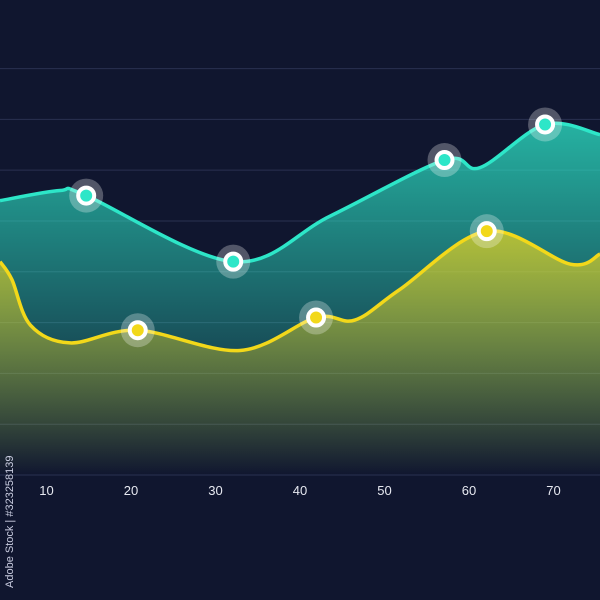 The image size is (600, 600). What do you see at coordinates (10, 521) in the screenshot?
I see `watermark: Adobe Stock | #323258139` at bounding box center [10, 521].